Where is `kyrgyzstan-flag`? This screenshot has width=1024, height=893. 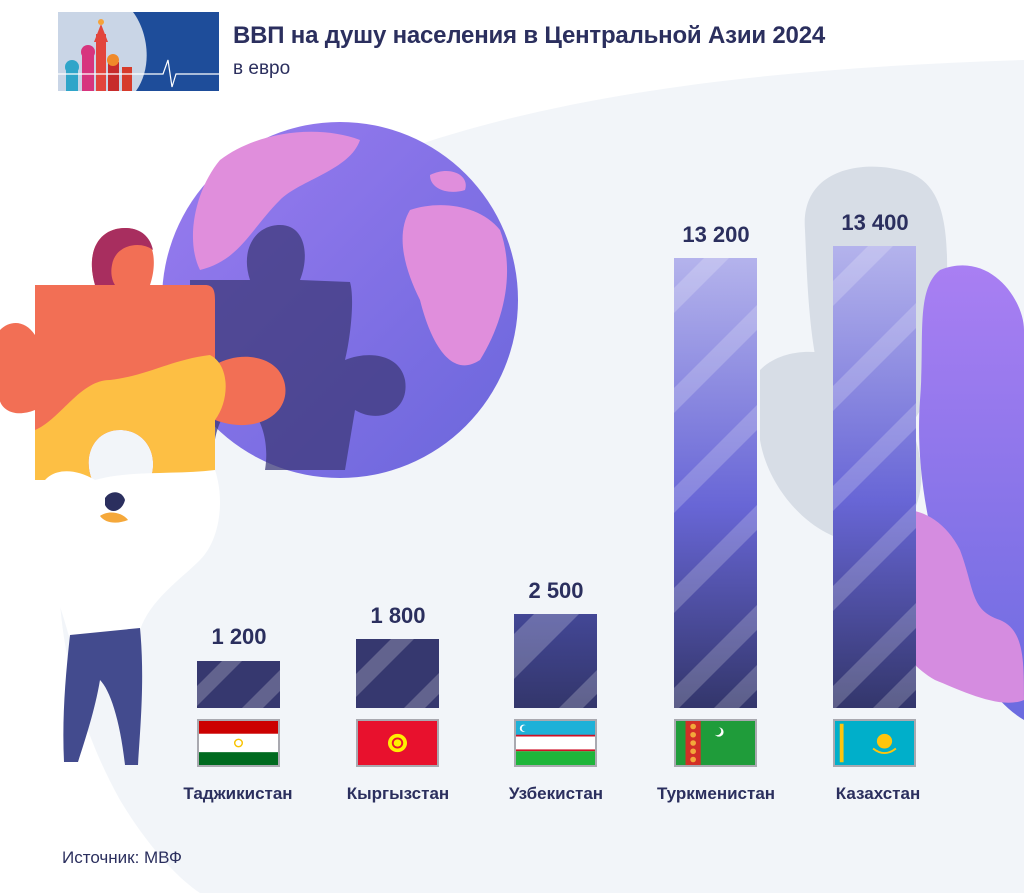
kyrgyzstan-flag is located at coordinates (397, 743).